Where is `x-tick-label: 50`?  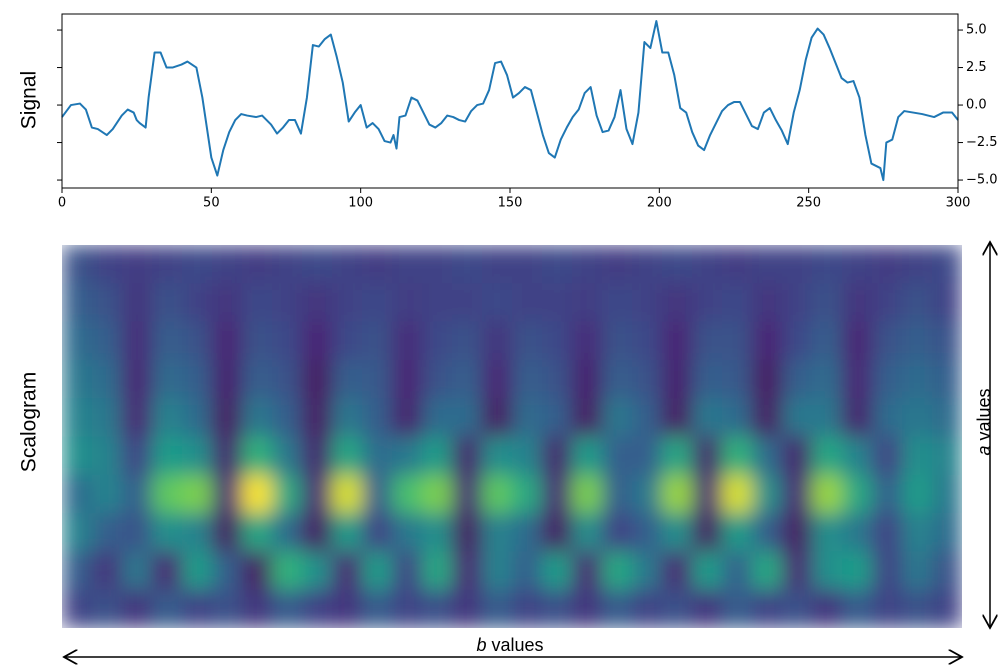 x-tick-label: 50 is located at coordinates (211, 203).